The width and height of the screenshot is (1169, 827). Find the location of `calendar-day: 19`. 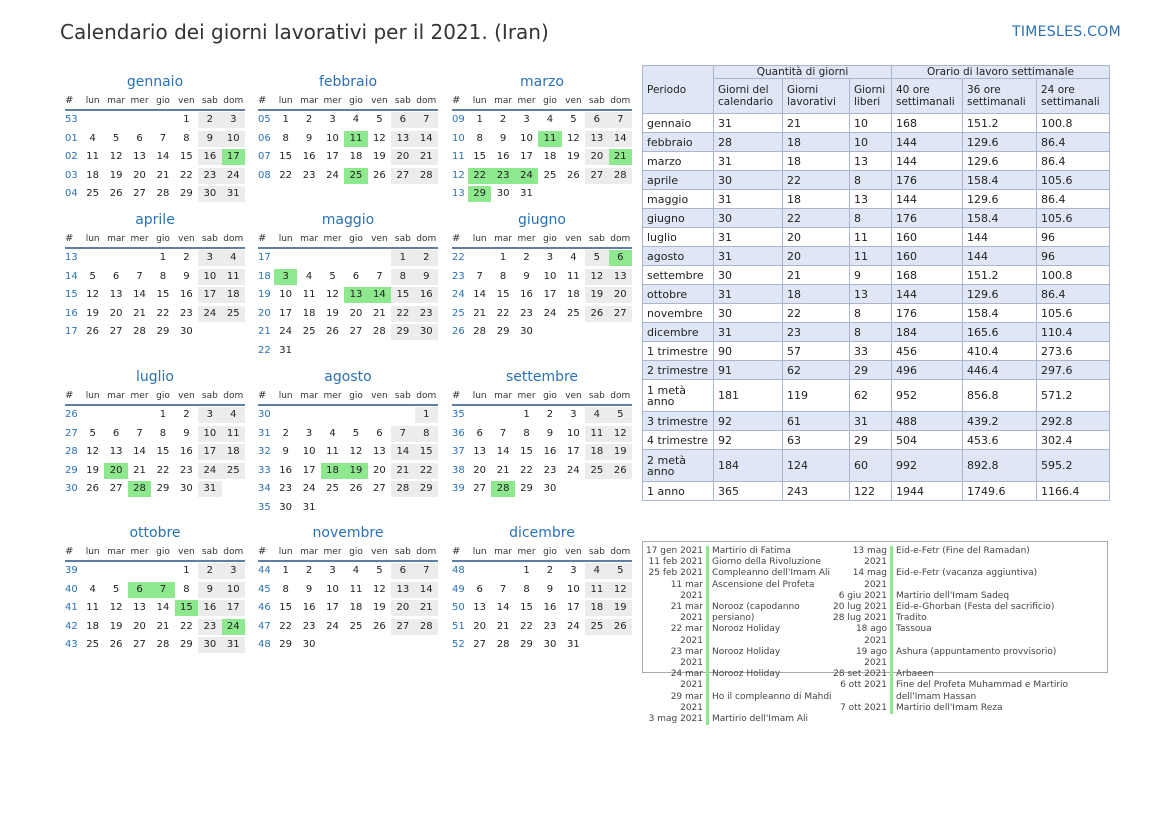

calendar-day: 19 is located at coordinates (620, 608).